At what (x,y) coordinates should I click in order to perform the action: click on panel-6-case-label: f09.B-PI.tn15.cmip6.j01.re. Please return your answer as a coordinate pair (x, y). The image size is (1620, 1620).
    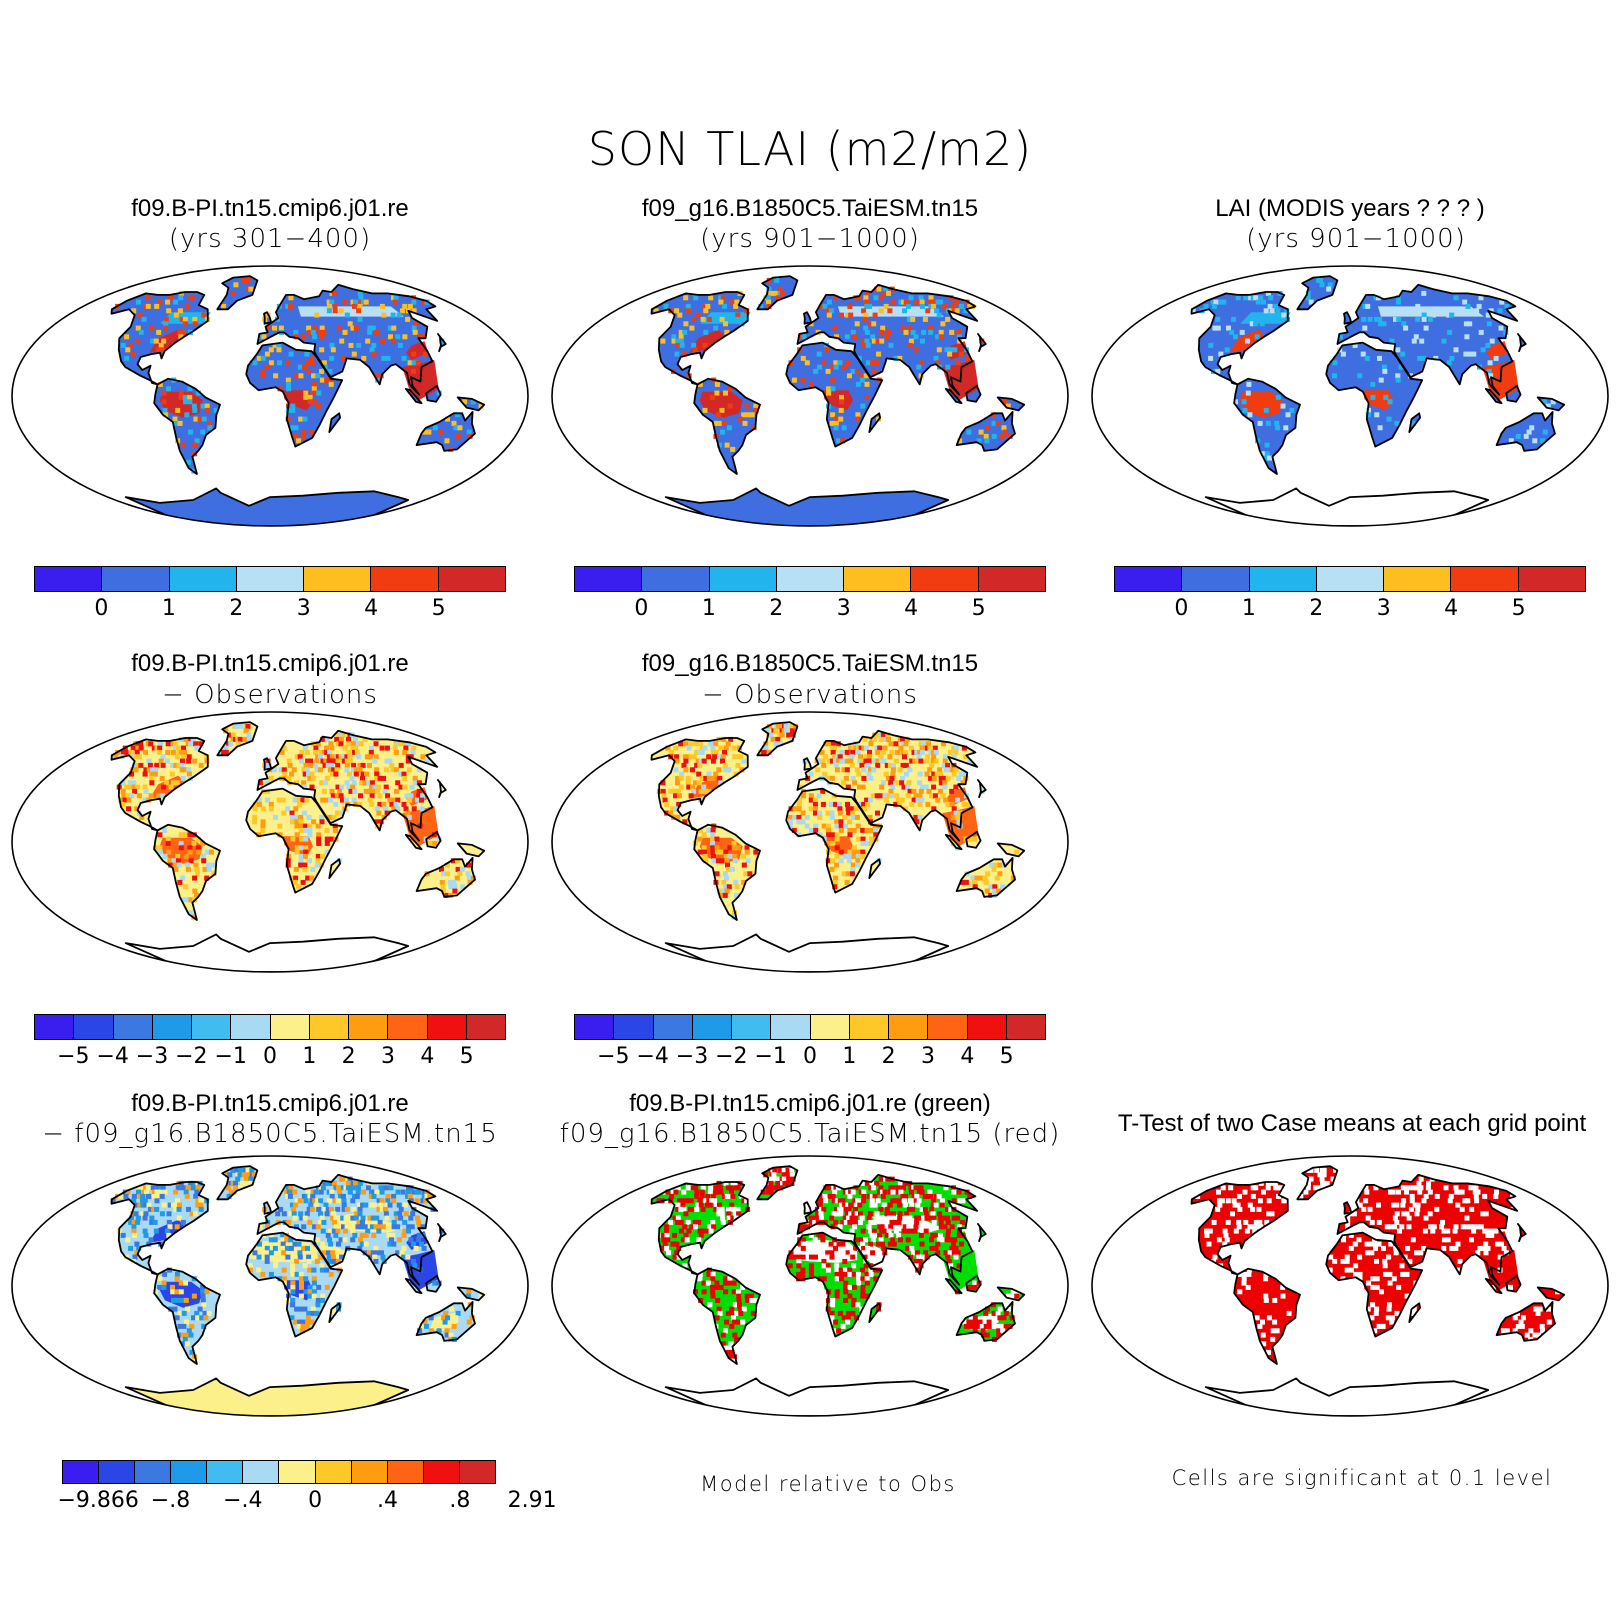
    Looking at the image, I should click on (270, 1103).